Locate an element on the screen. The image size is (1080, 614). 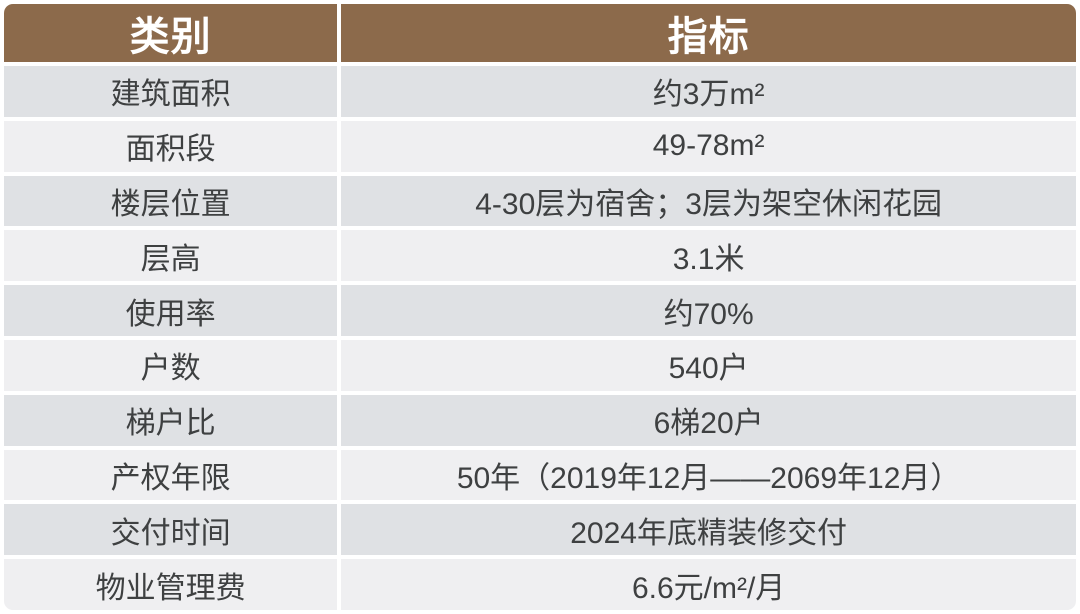
table-row: 交付时间 2024年底精装修交付 is located at coordinates (540, 530).